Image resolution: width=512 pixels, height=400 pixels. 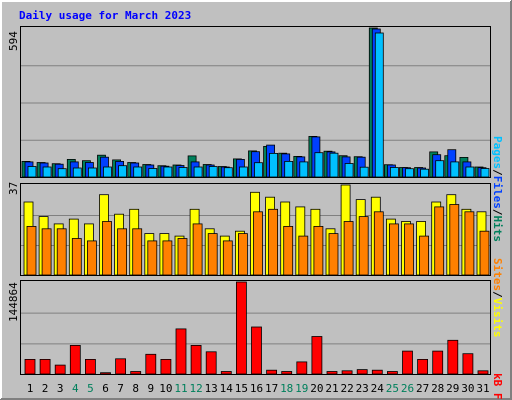 What do you see at coordinates (331, 388) in the screenshot?
I see `x-tick-label-day-21: 21` at bounding box center [331, 388].